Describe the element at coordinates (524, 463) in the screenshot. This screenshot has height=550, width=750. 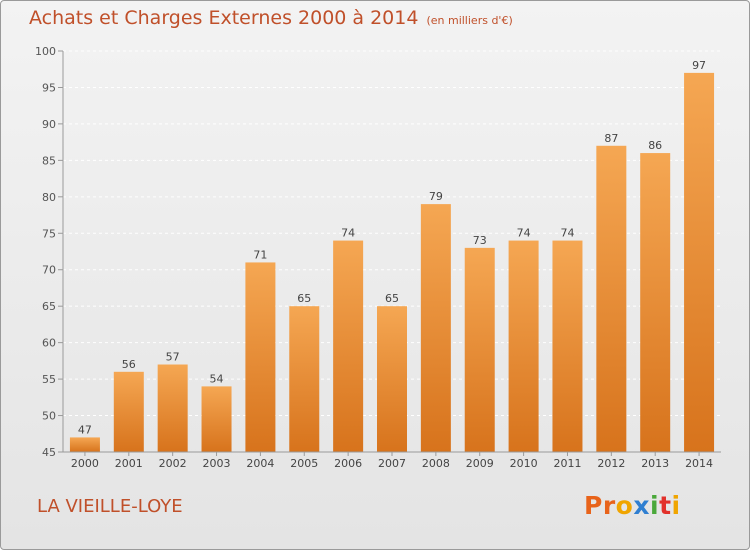
I see `x-tick-label: 2010` at that location.